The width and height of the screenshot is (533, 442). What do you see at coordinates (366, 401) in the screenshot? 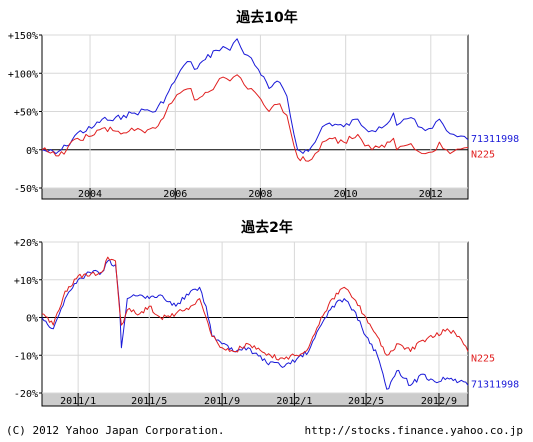
I see `x-tick-label: 2012/5` at bounding box center [366, 401].